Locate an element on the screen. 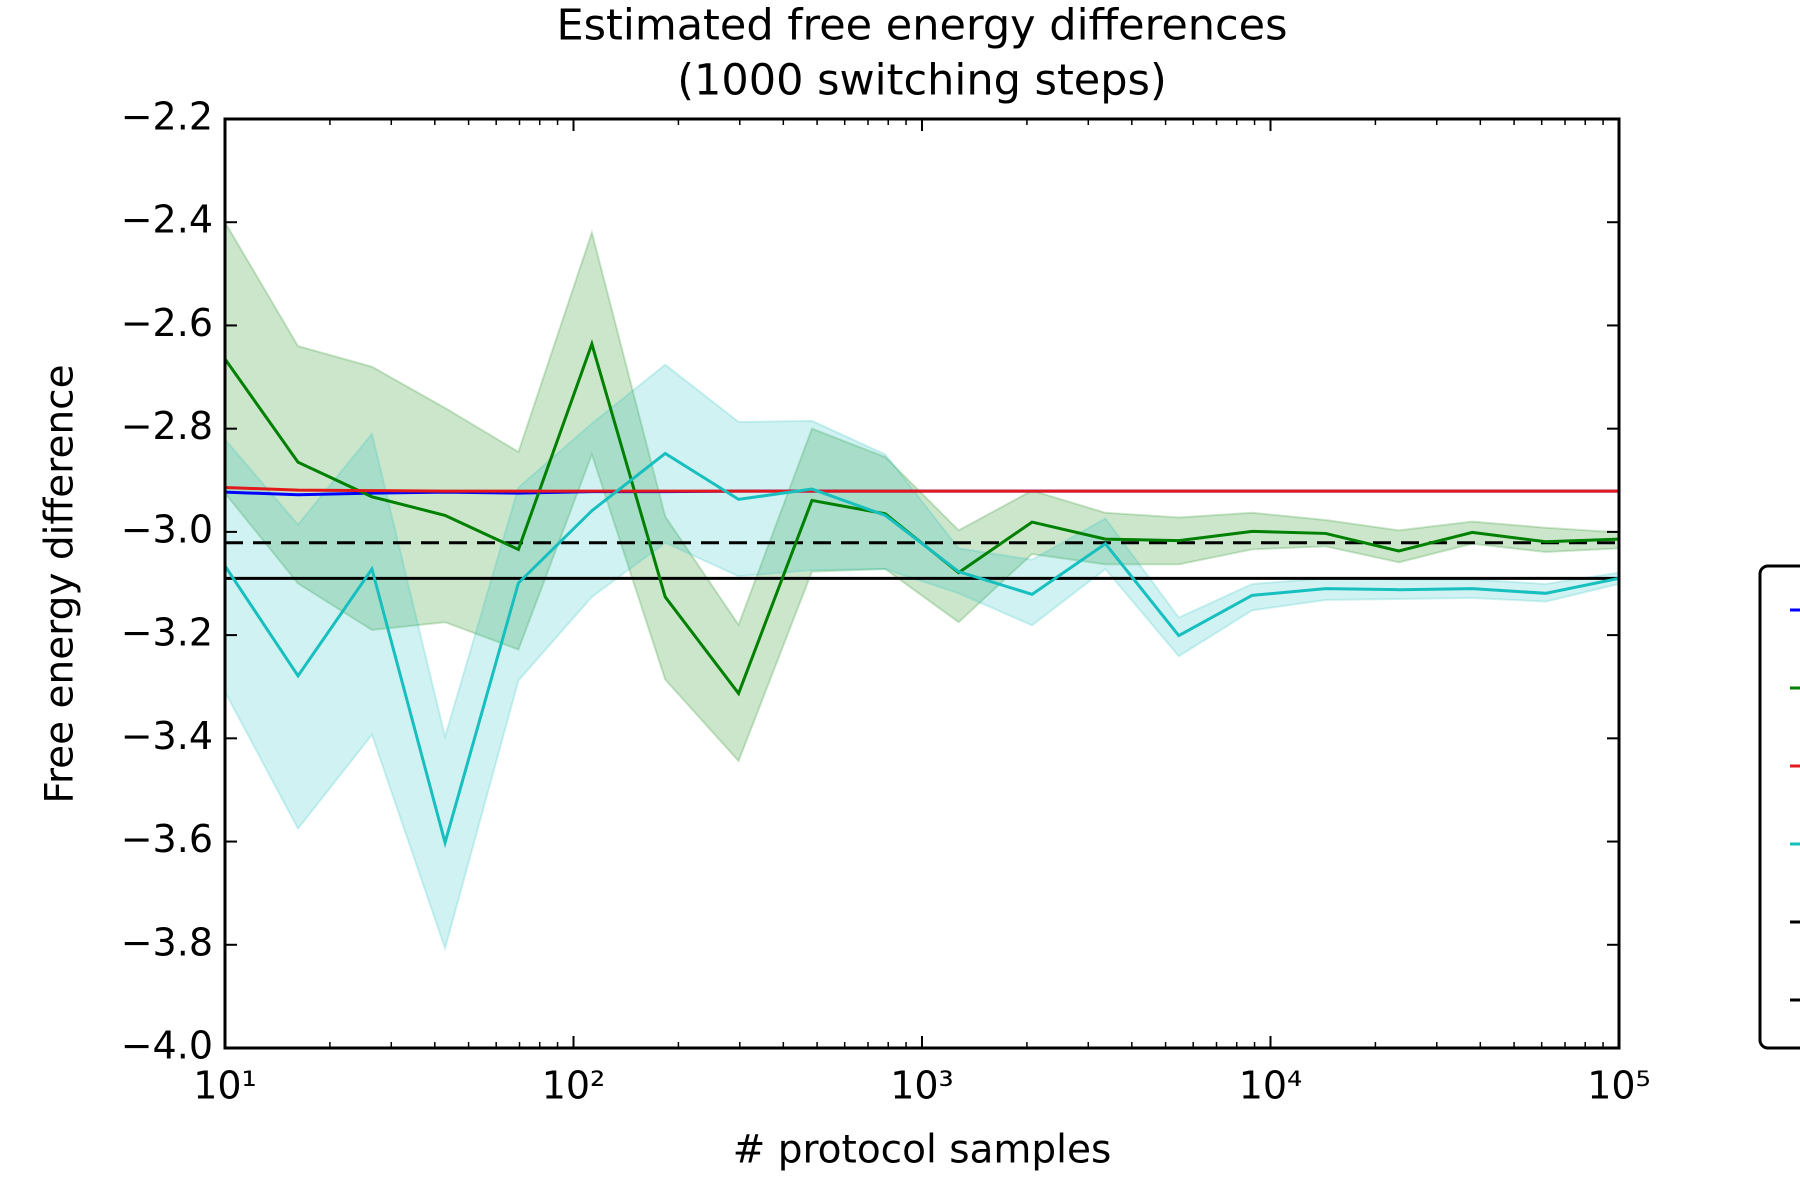 The width and height of the screenshot is (1800, 1204). y-tick-label: −2.6 is located at coordinates (167, 323).